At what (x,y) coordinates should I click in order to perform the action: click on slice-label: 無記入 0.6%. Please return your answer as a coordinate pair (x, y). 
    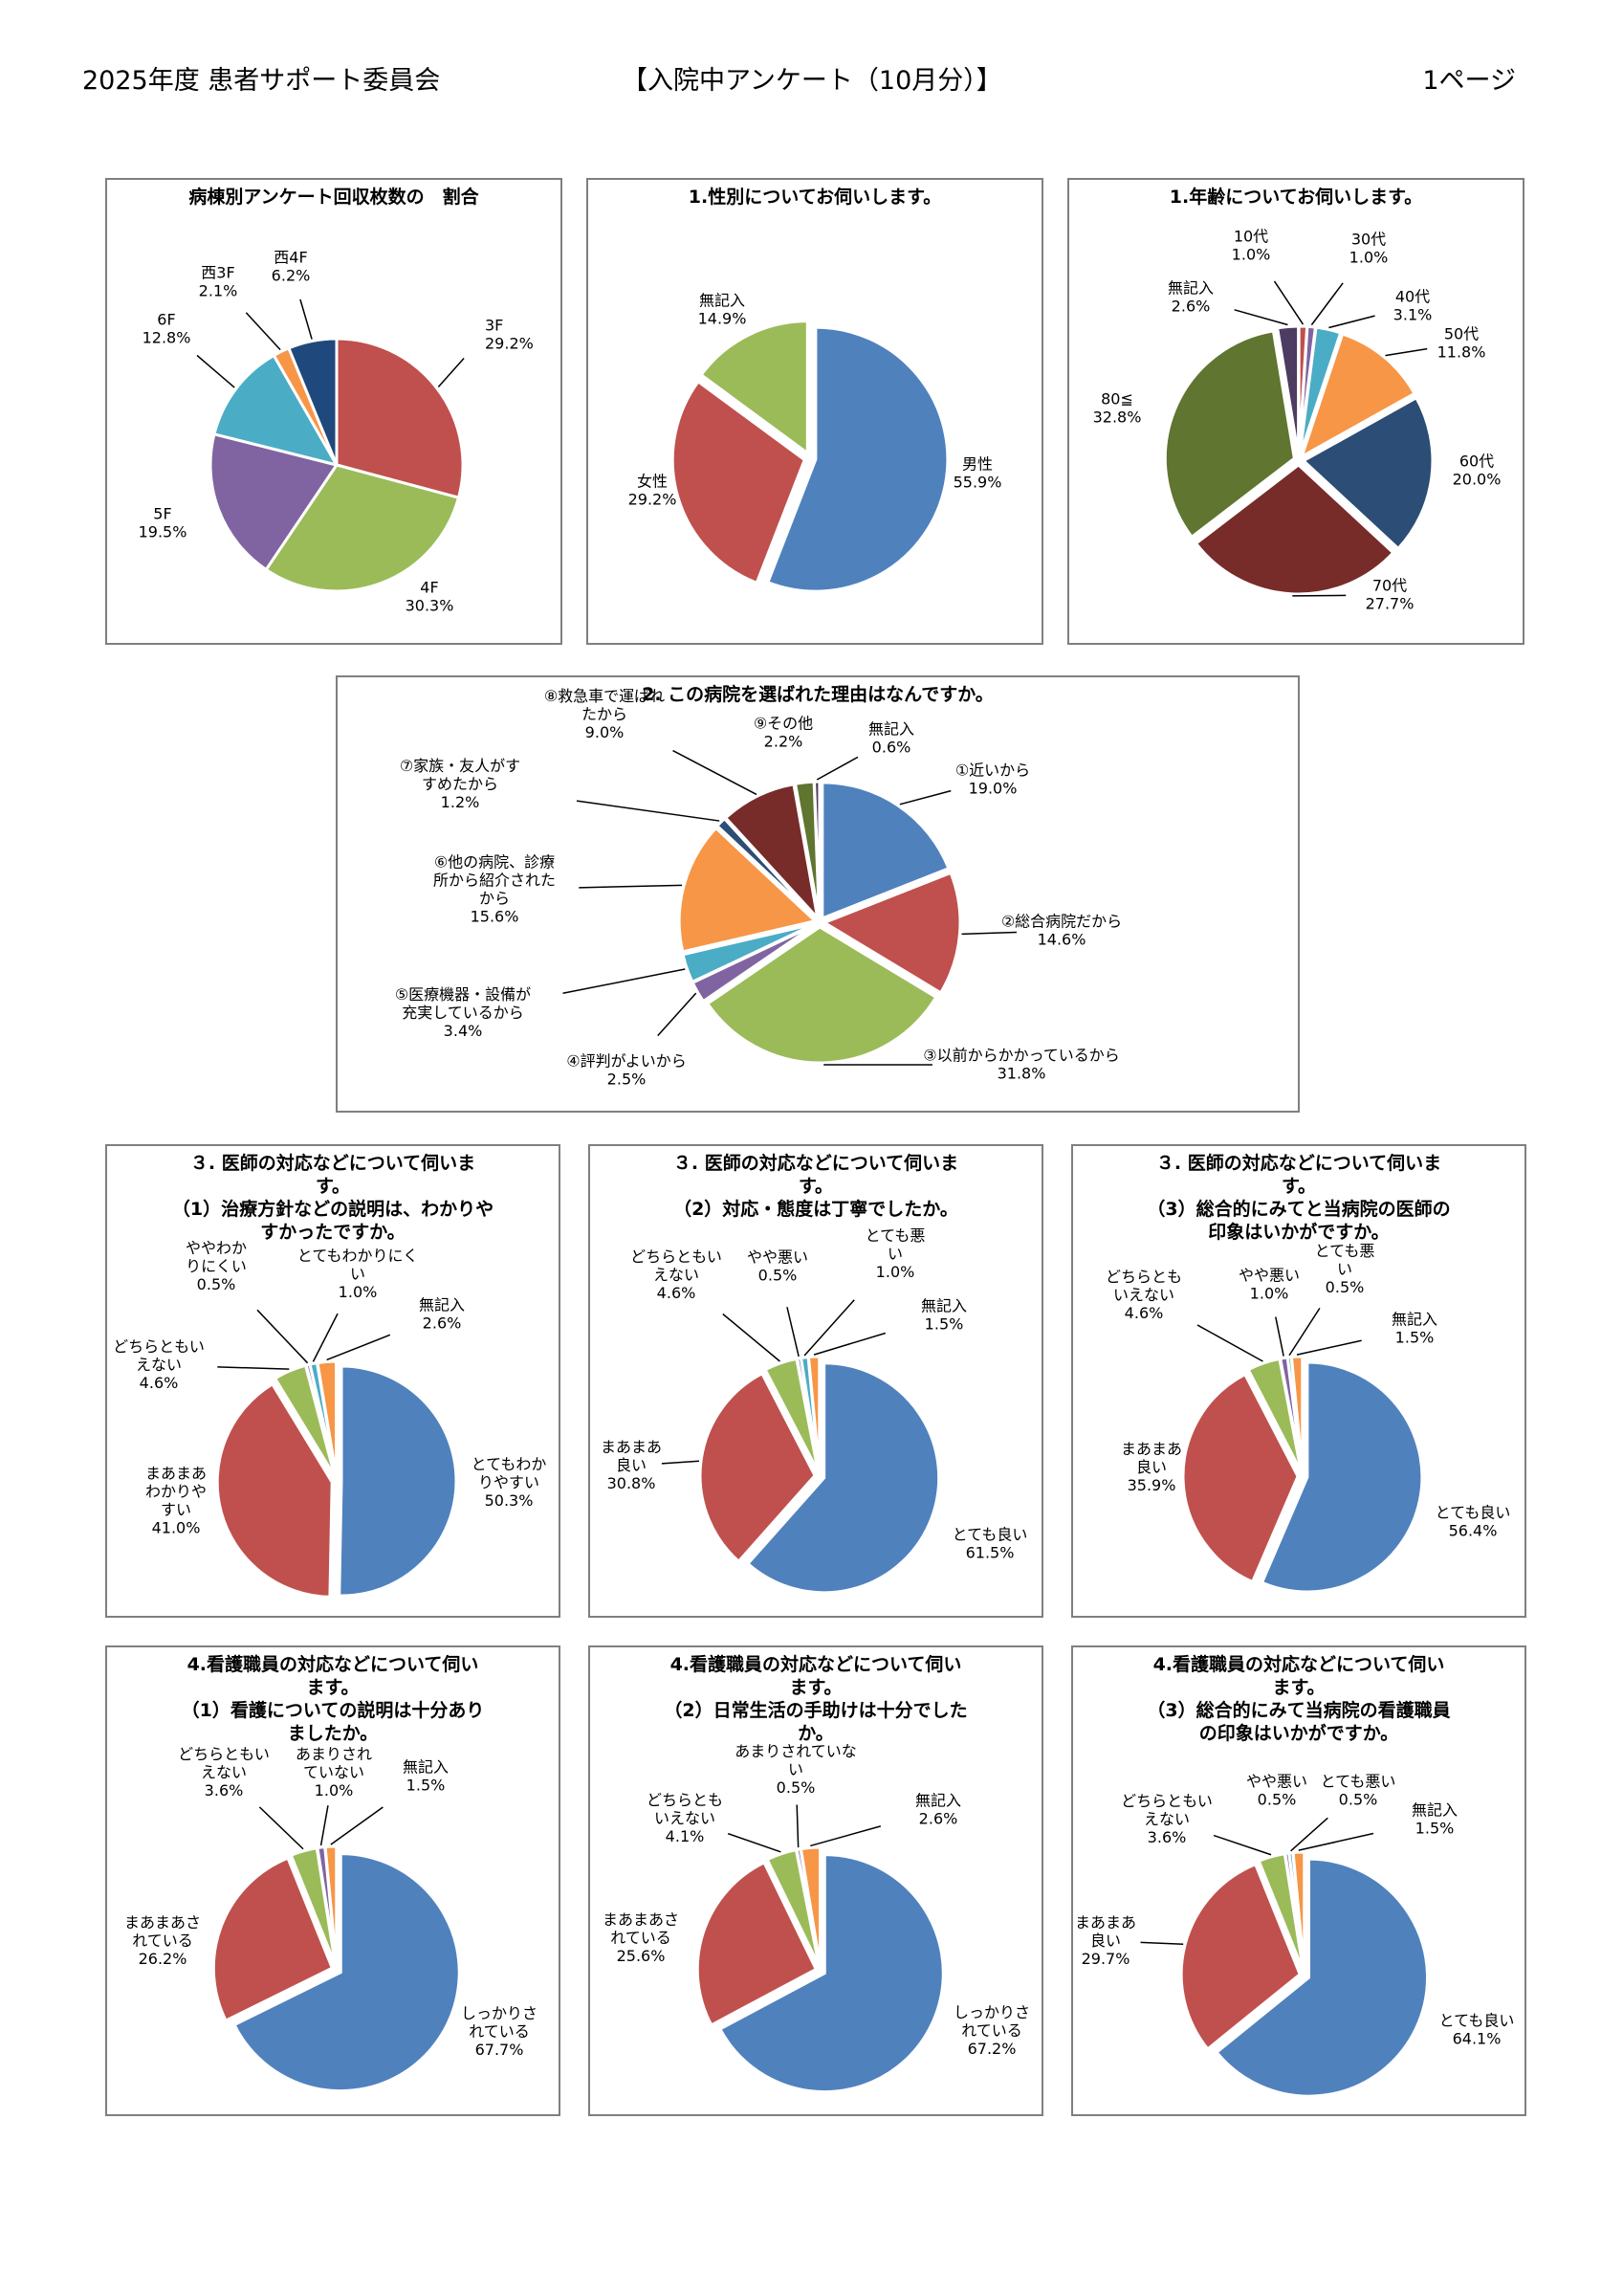
    Looking at the image, I should click on (891, 738).